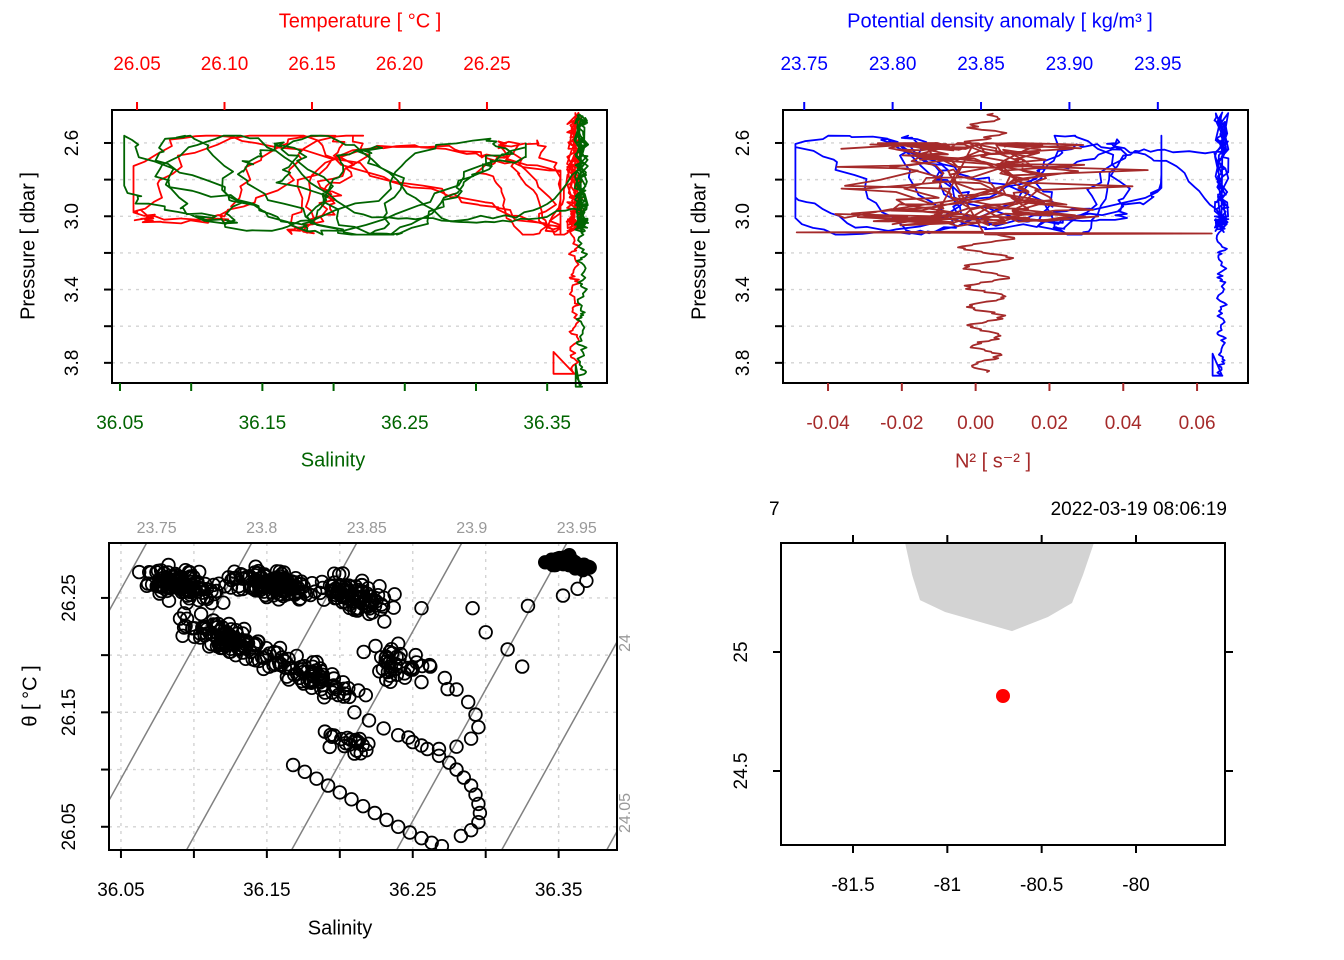  I want to click on isopycnal-label: 23.75, so click(157, 528).